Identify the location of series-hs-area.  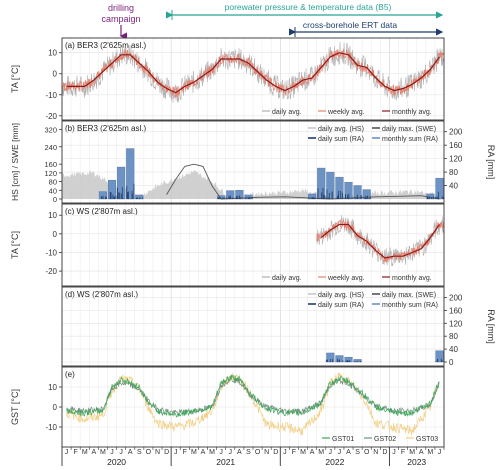
(253, 184).